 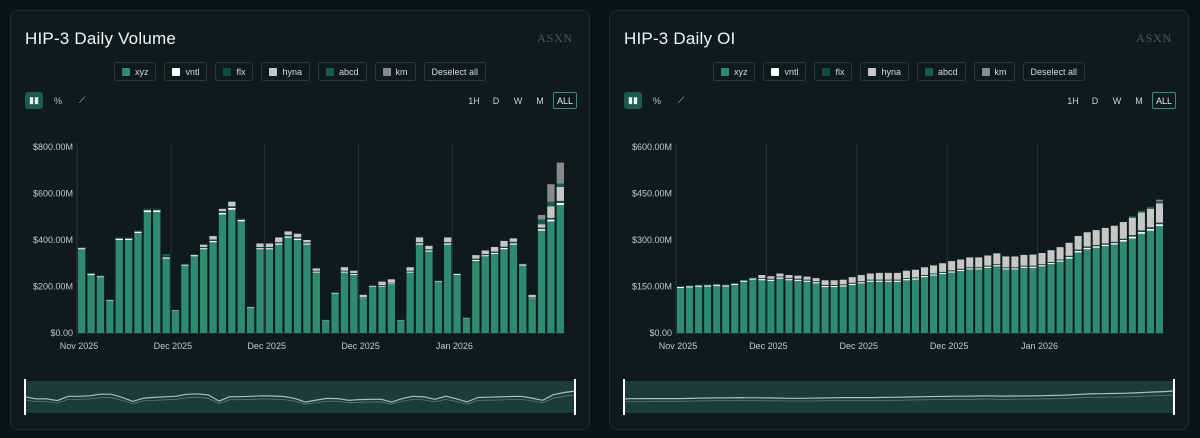 What do you see at coordinates (656, 100) in the screenshot?
I see `percent-icon: %` at bounding box center [656, 100].